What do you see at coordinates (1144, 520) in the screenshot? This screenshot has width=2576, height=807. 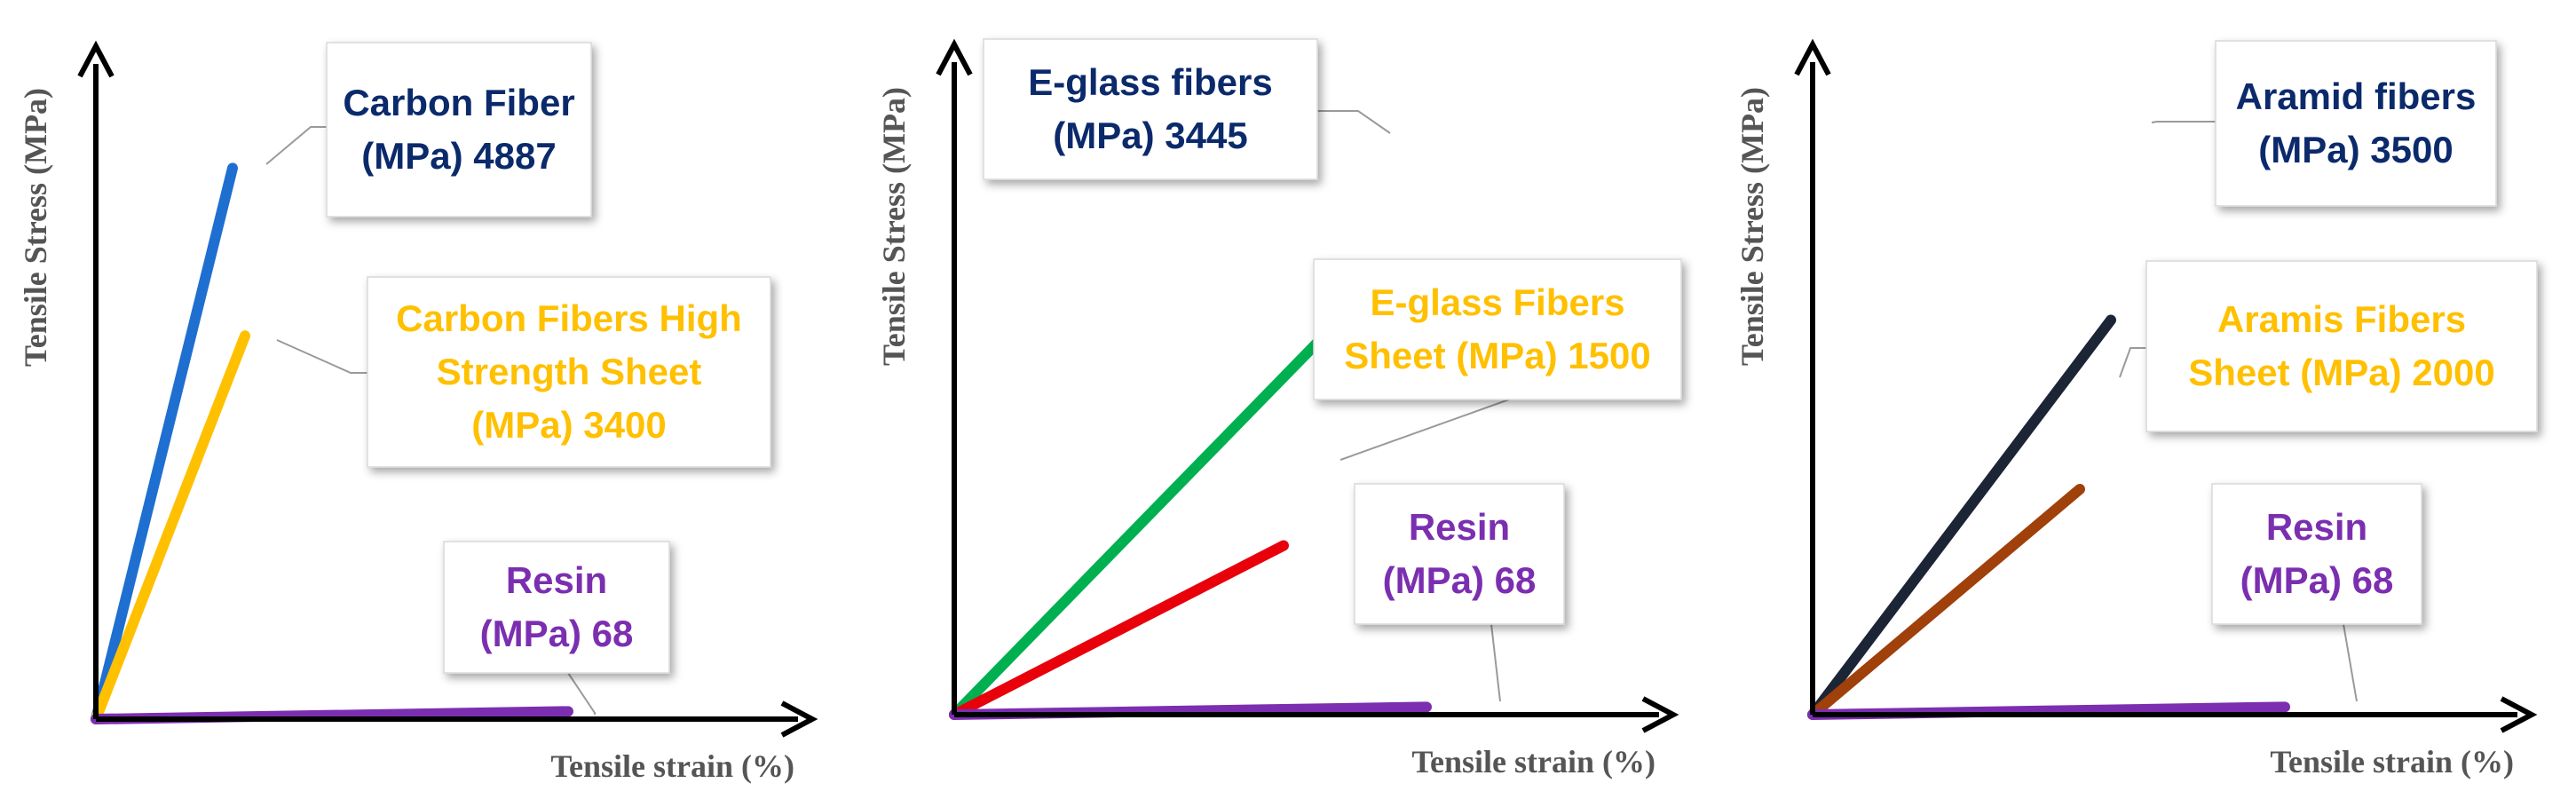 I see `series-line-e-glass-fibers` at bounding box center [1144, 520].